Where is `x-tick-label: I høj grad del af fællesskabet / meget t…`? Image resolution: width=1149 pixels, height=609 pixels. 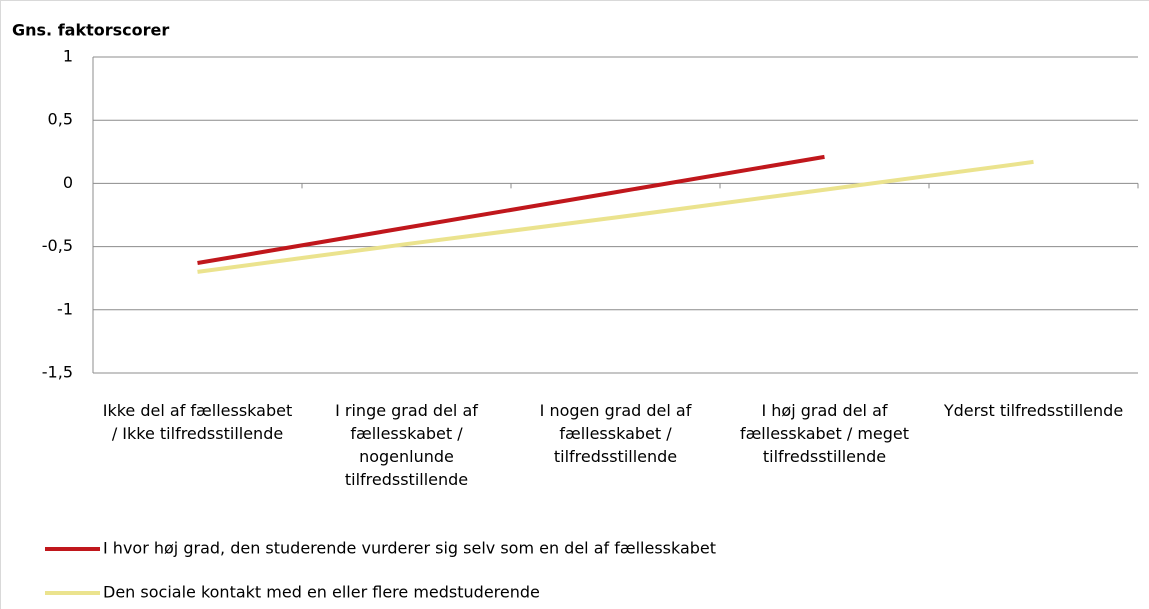 x-tick-label: I høj grad del af fællesskabet / meget t… is located at coordinates (824, 433).